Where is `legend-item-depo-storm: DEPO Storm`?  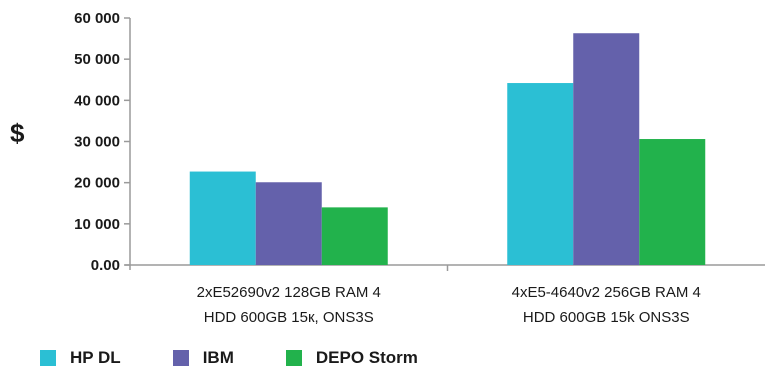 legend-item-depo-storm: DEPO Storm is located at coordinates (351, 358).